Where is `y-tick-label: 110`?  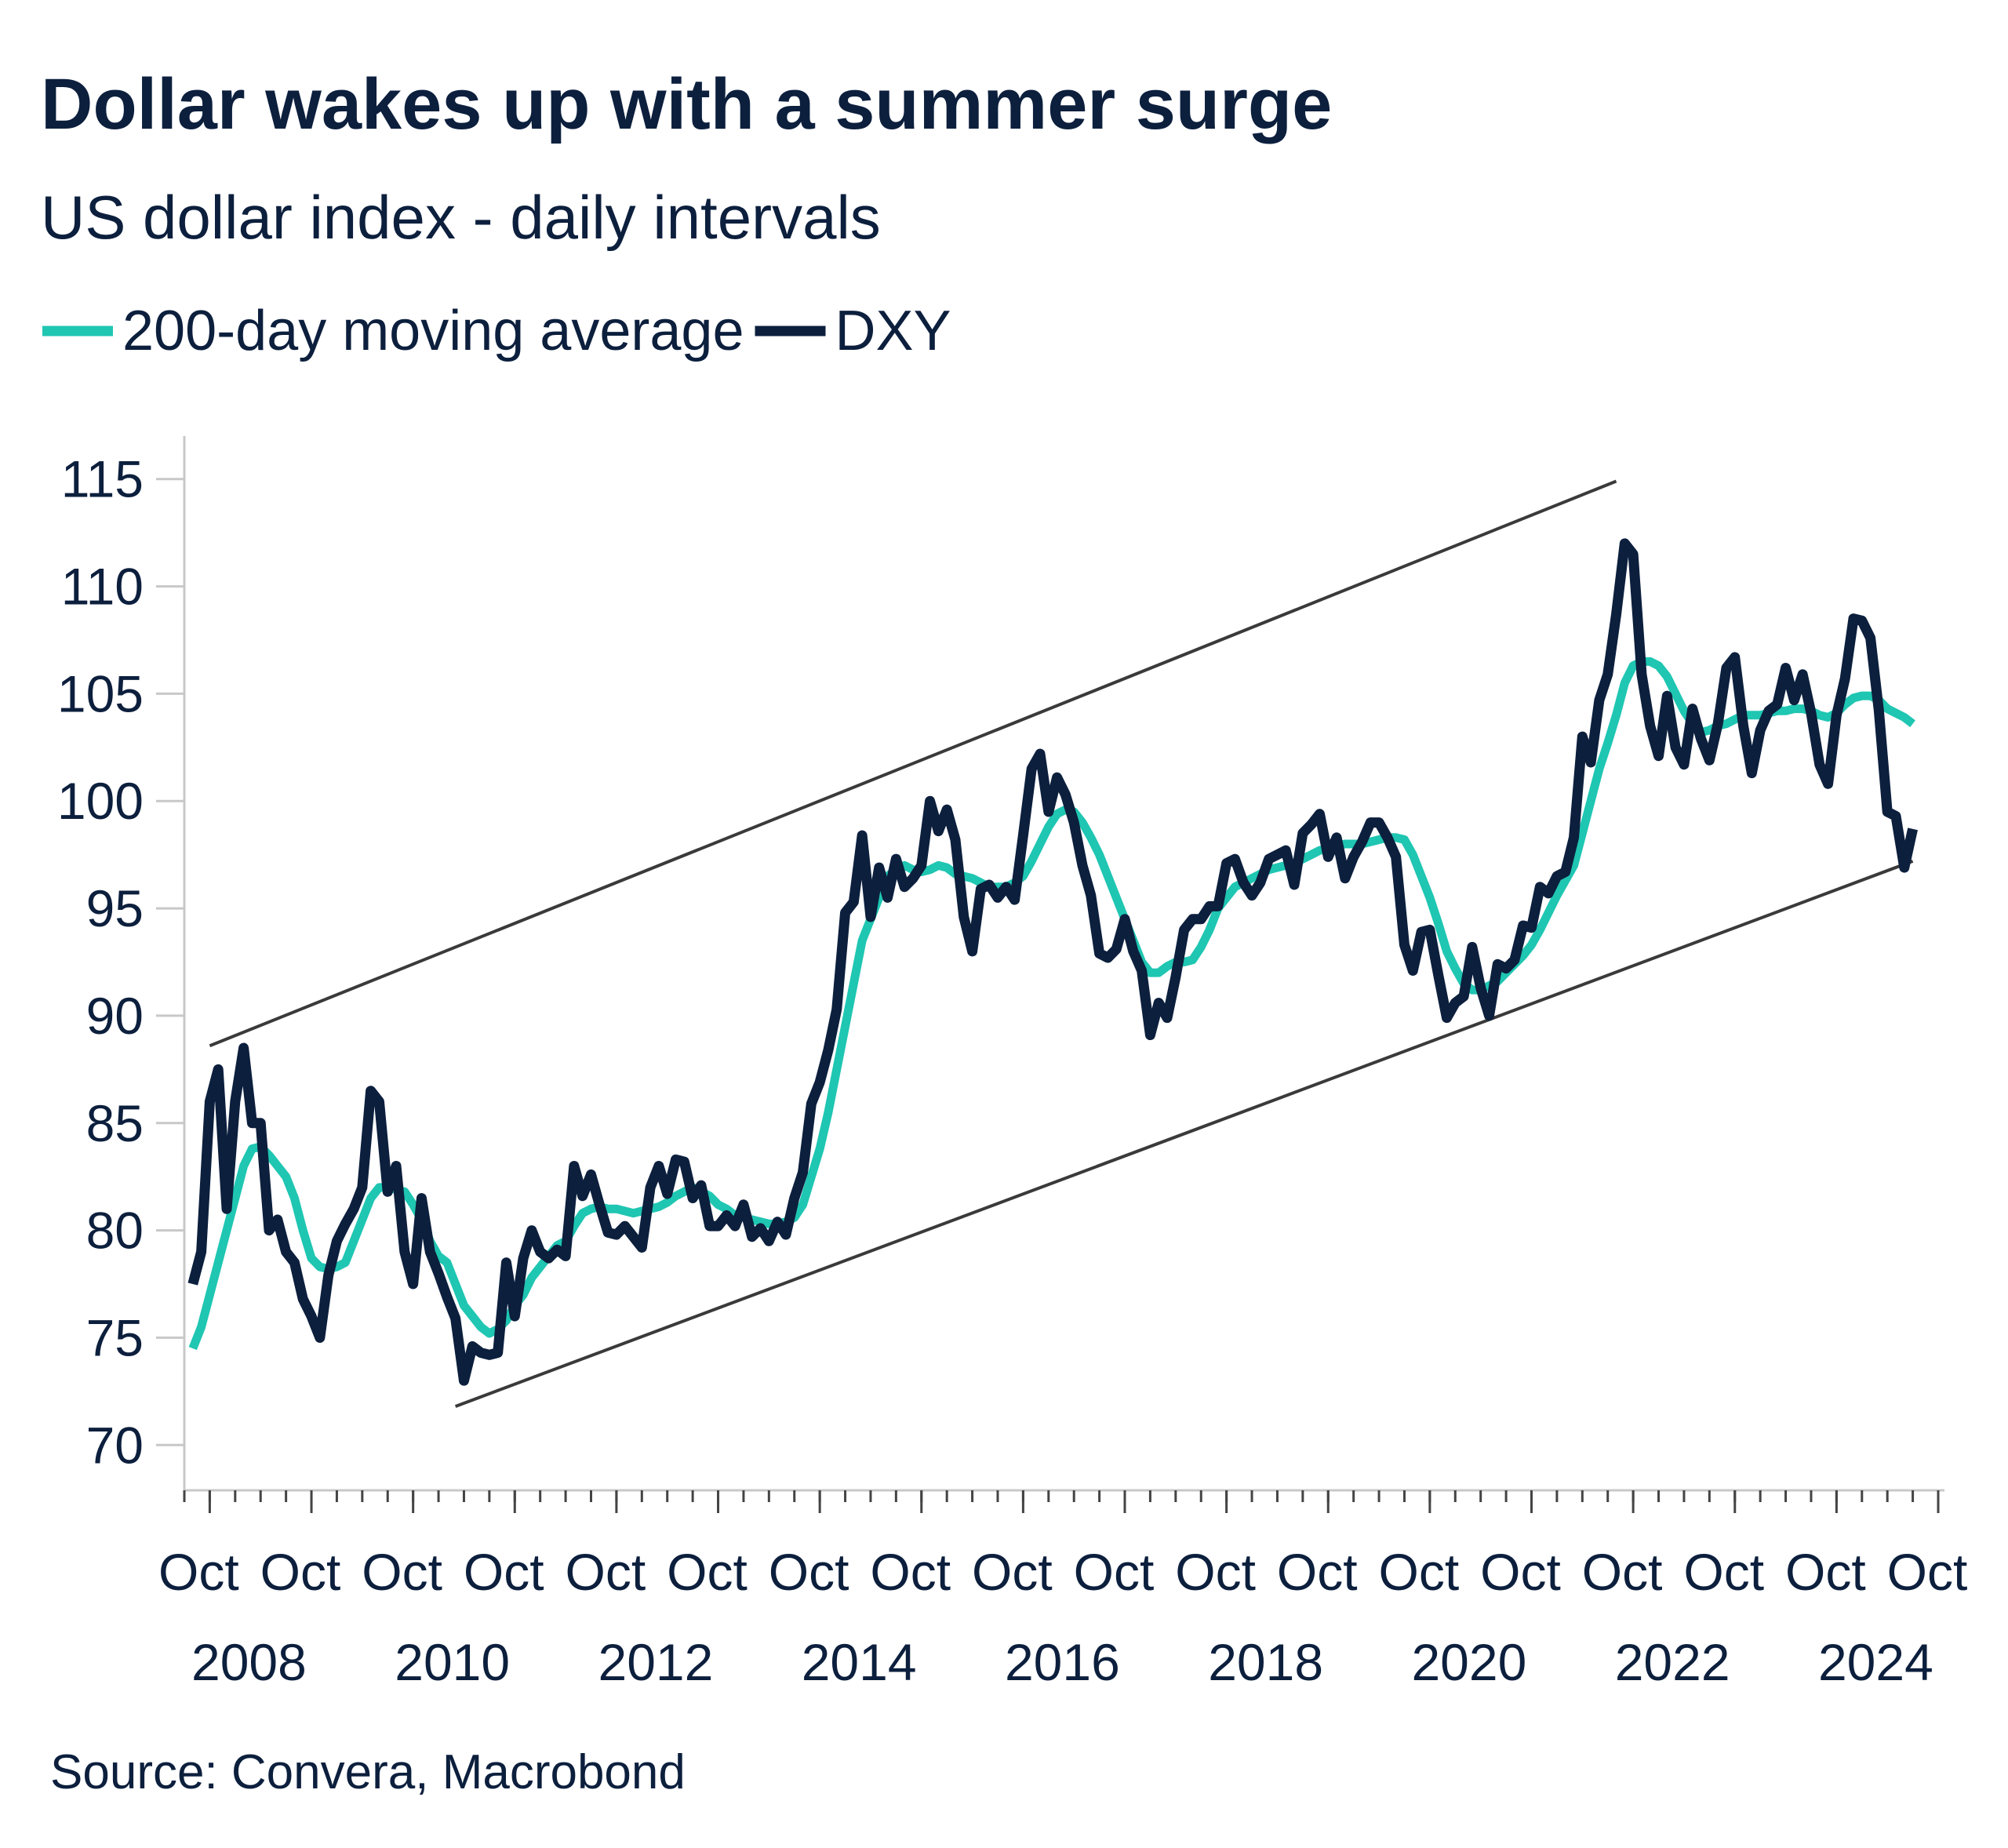 y-tick-label: 110 is located at coordinates (102, 587).